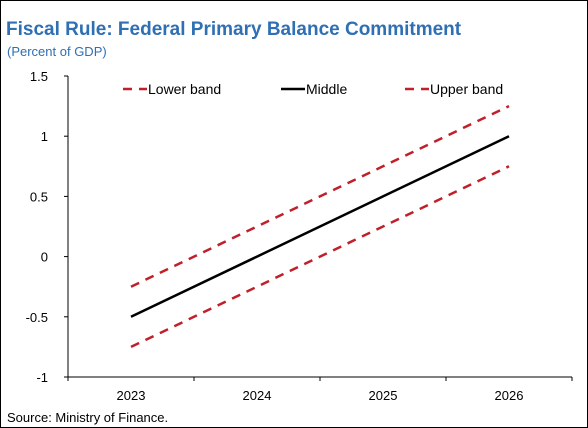 This screenshot has height=428, width=588. What do you see at coordinates (383, 395) in the screenshot?
I see `x-tick-label: 2025` at bounding box center [383, 395].